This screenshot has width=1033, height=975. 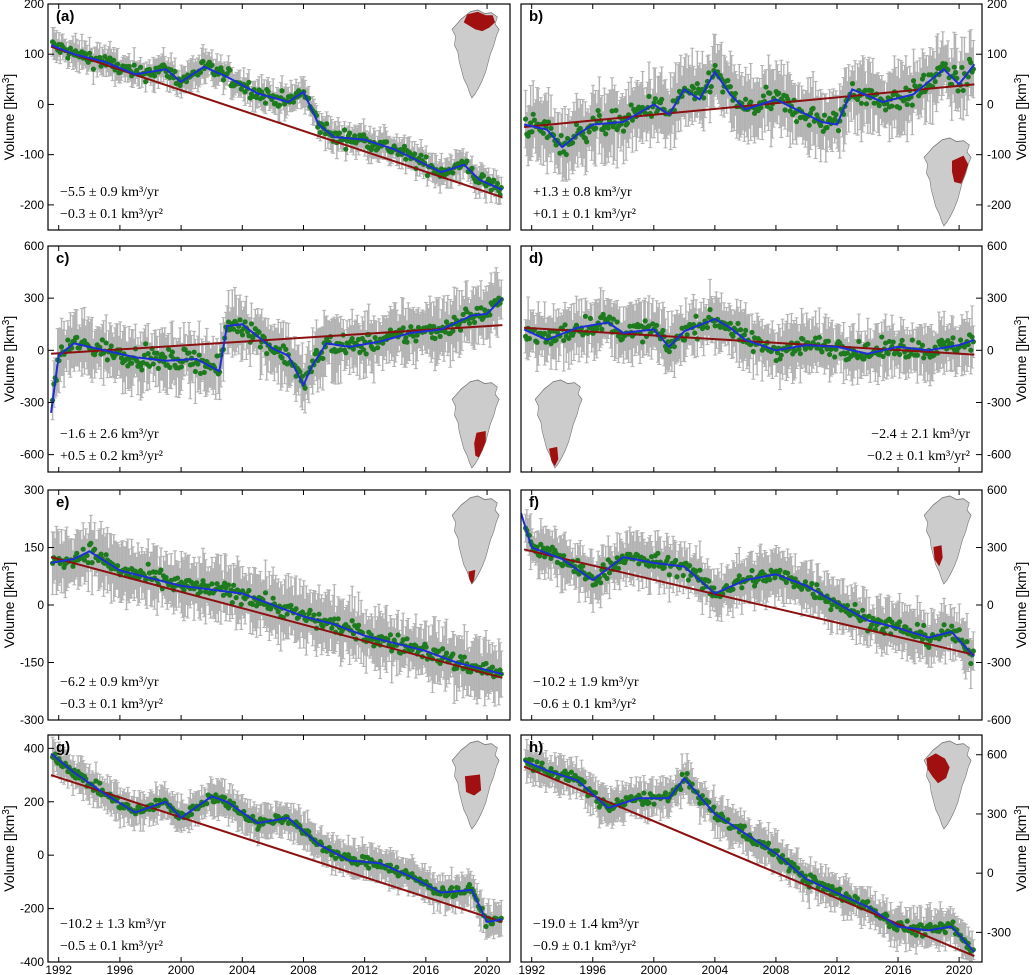 What do you see at coordinates (32, 455) in the screenshot?
I see `y-tick-label: -600` at bounding box center [32, 455].